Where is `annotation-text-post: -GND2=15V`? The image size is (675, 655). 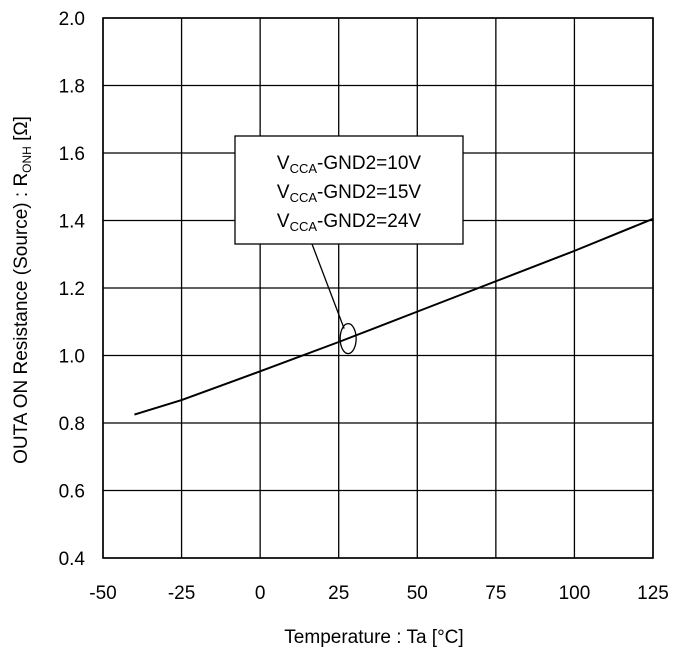
annotation-text-post: -GND2=15V is located at coordinates (369, 192).